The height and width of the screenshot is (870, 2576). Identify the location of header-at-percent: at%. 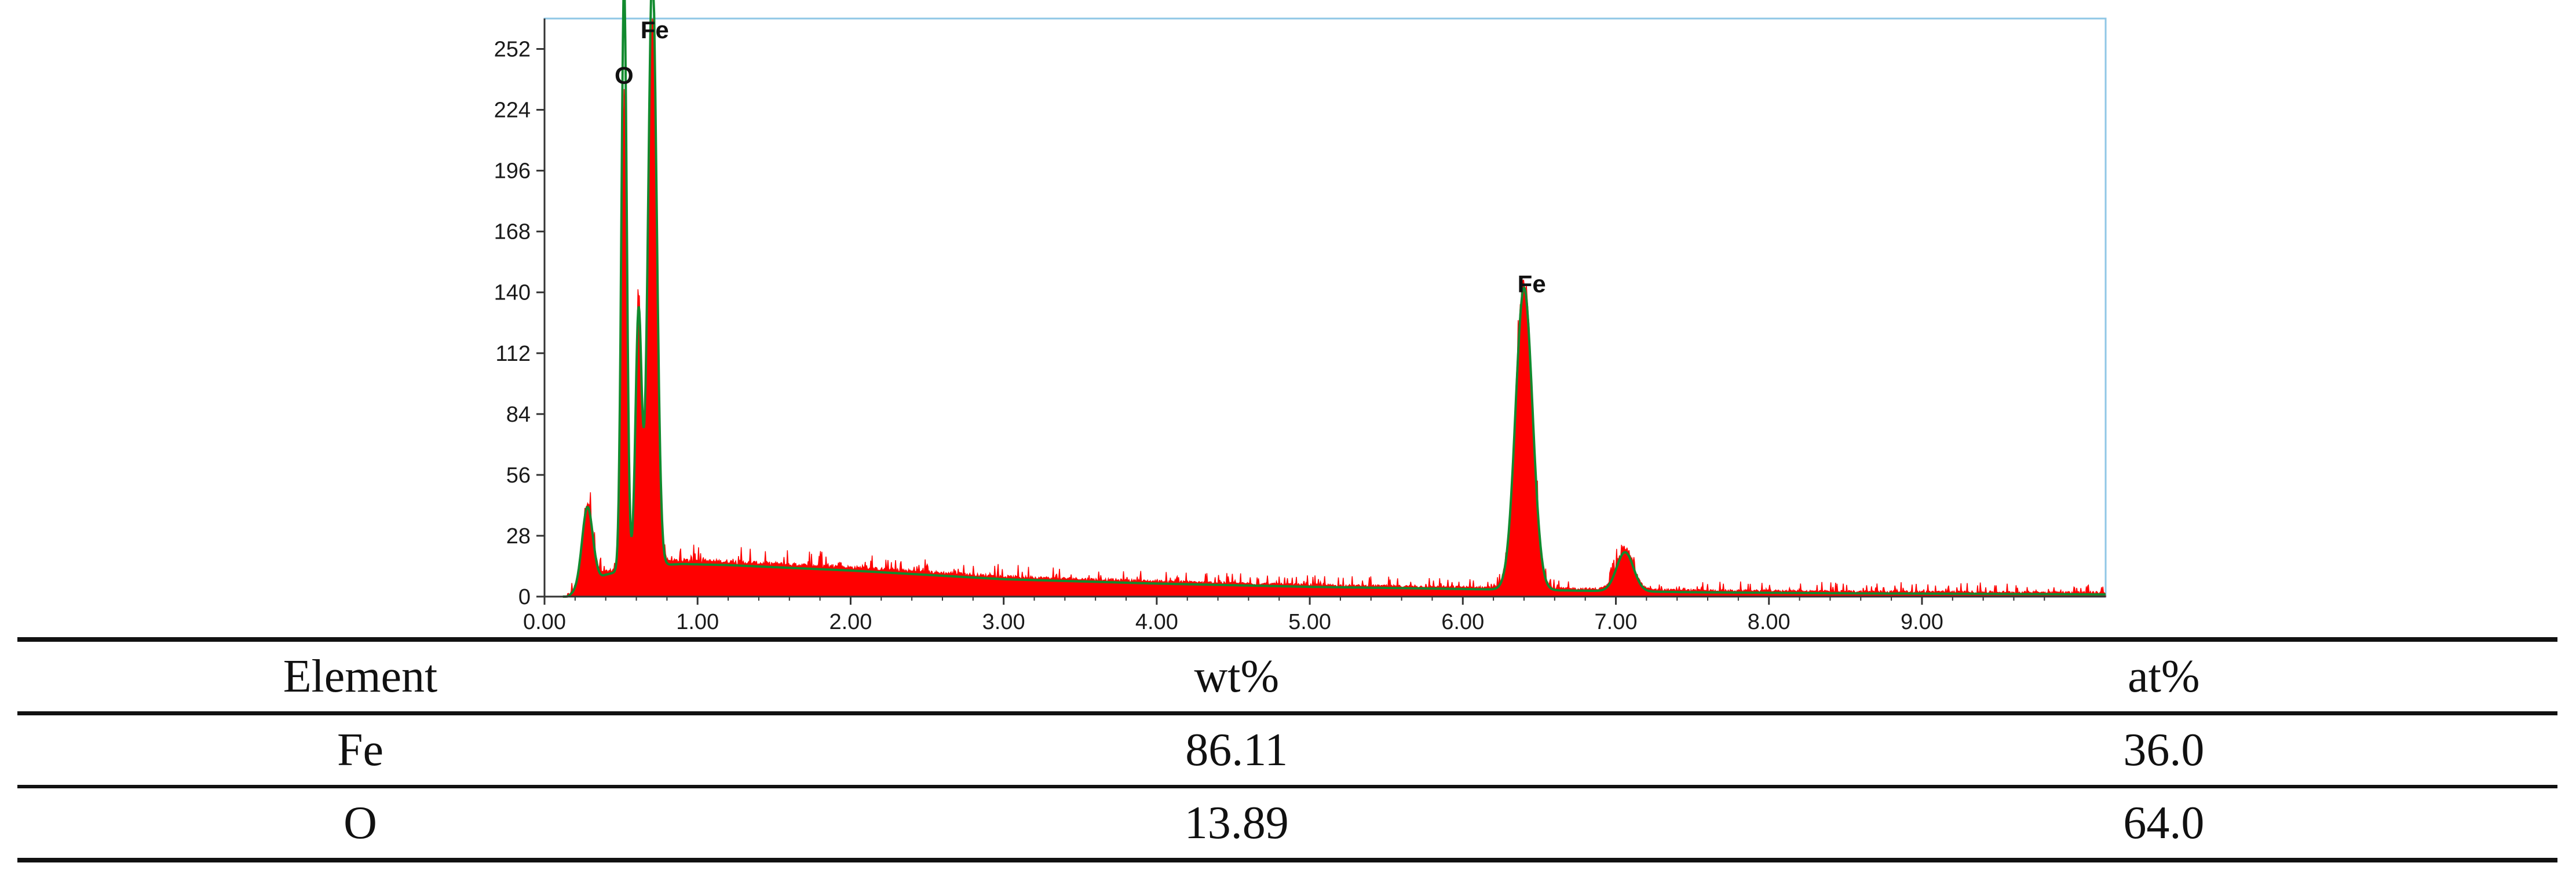
(2163, 676).